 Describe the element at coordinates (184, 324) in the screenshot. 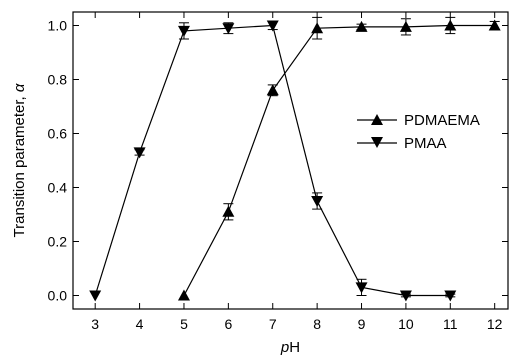

I see `x-tick-label: 5` at that location.